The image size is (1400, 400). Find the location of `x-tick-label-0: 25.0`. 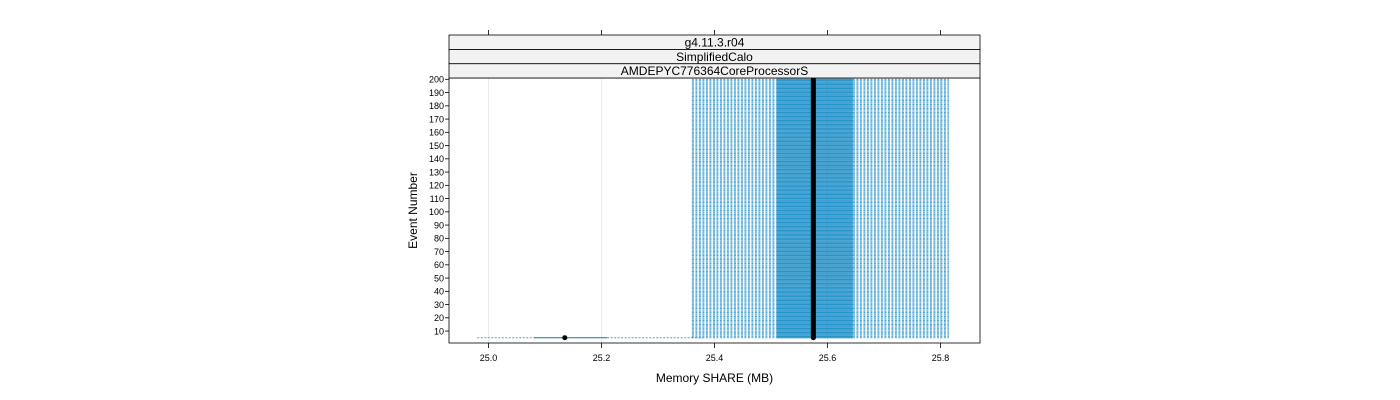

x-tick-label-0: 25.0 is located at coordinates (489, 358).